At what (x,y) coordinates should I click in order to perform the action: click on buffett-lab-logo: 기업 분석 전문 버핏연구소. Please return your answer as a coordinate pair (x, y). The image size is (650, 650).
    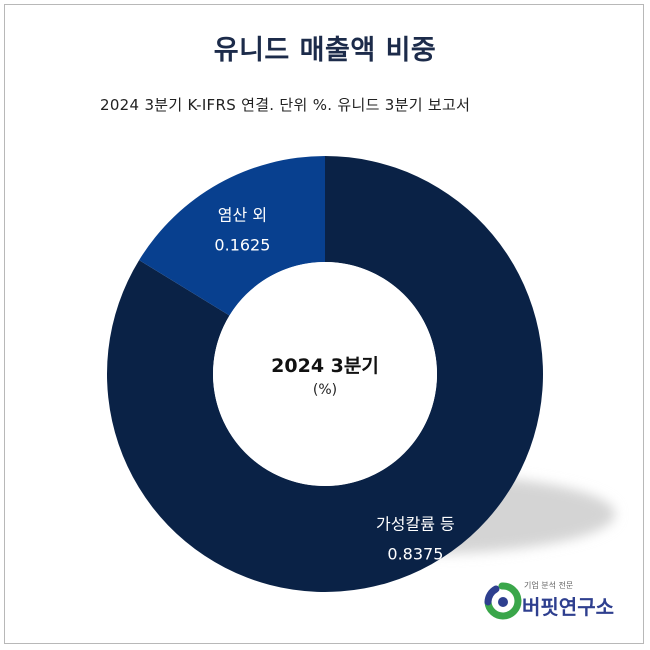
    Looking at the image, I should click on (557, 602).